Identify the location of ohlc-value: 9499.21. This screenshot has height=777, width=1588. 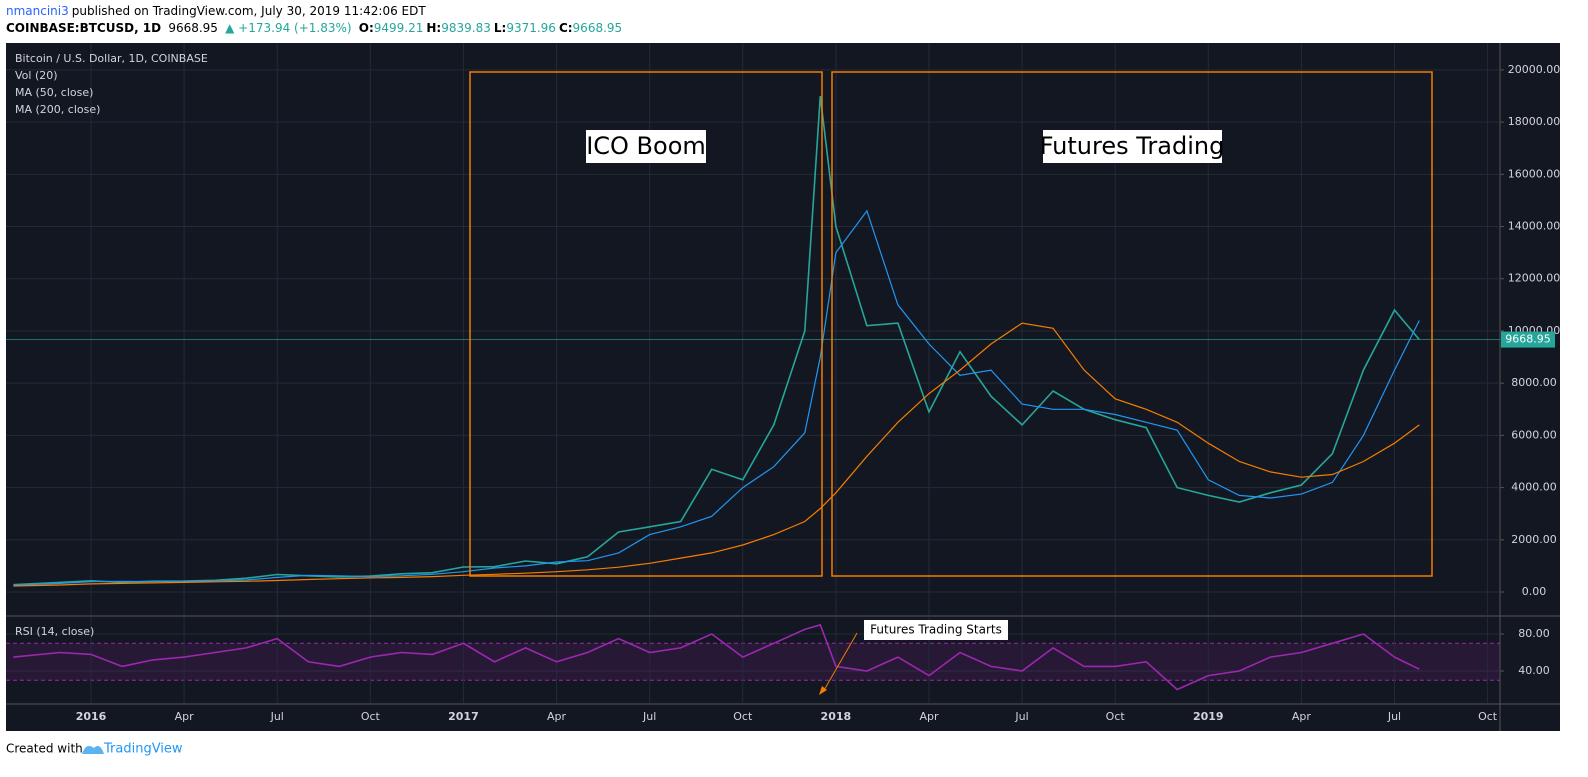
(398, 28).